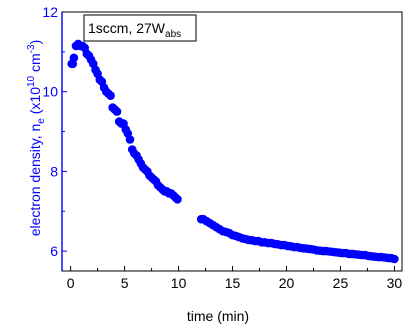 The image size is (408, 329). Describe the element at coordinates (71, 283) in the screenshot. I see `x-tick-label: 0` at that location.